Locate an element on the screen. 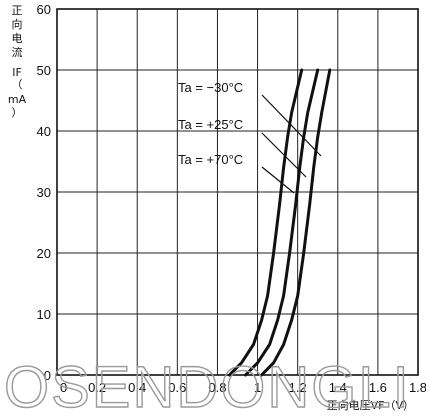 The image size is (426, 416). x-tick-label: 0.2 is located at coordinates (97, 387).